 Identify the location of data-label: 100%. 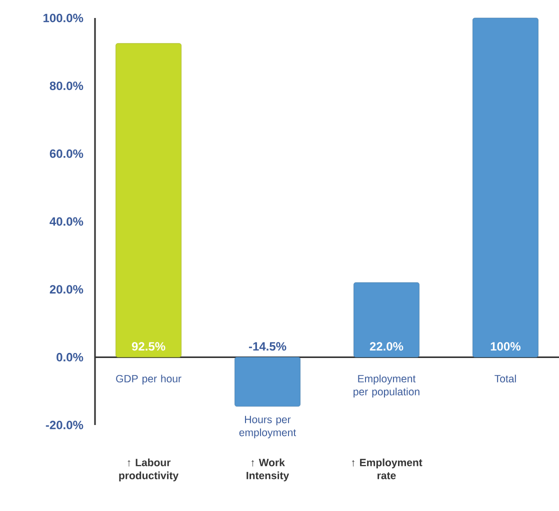
(505, 346).